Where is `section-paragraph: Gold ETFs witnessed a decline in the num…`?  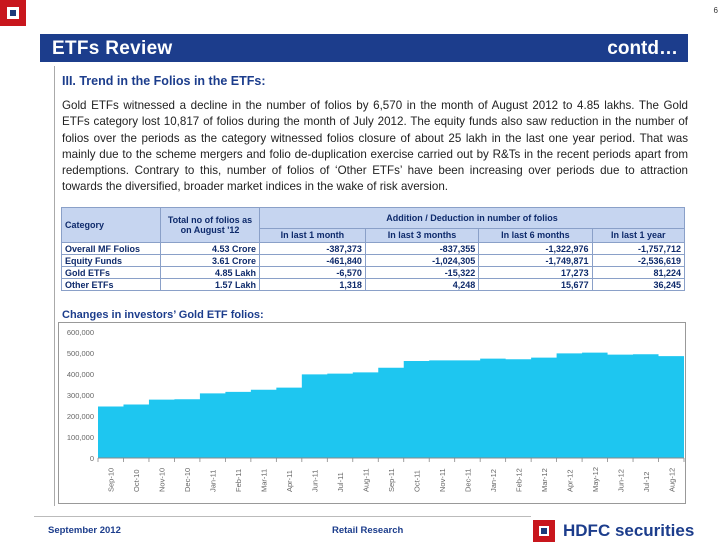
section-paragraph: Gold ETFs witnessed a decline in the num… is located at coordinates (375, 146).